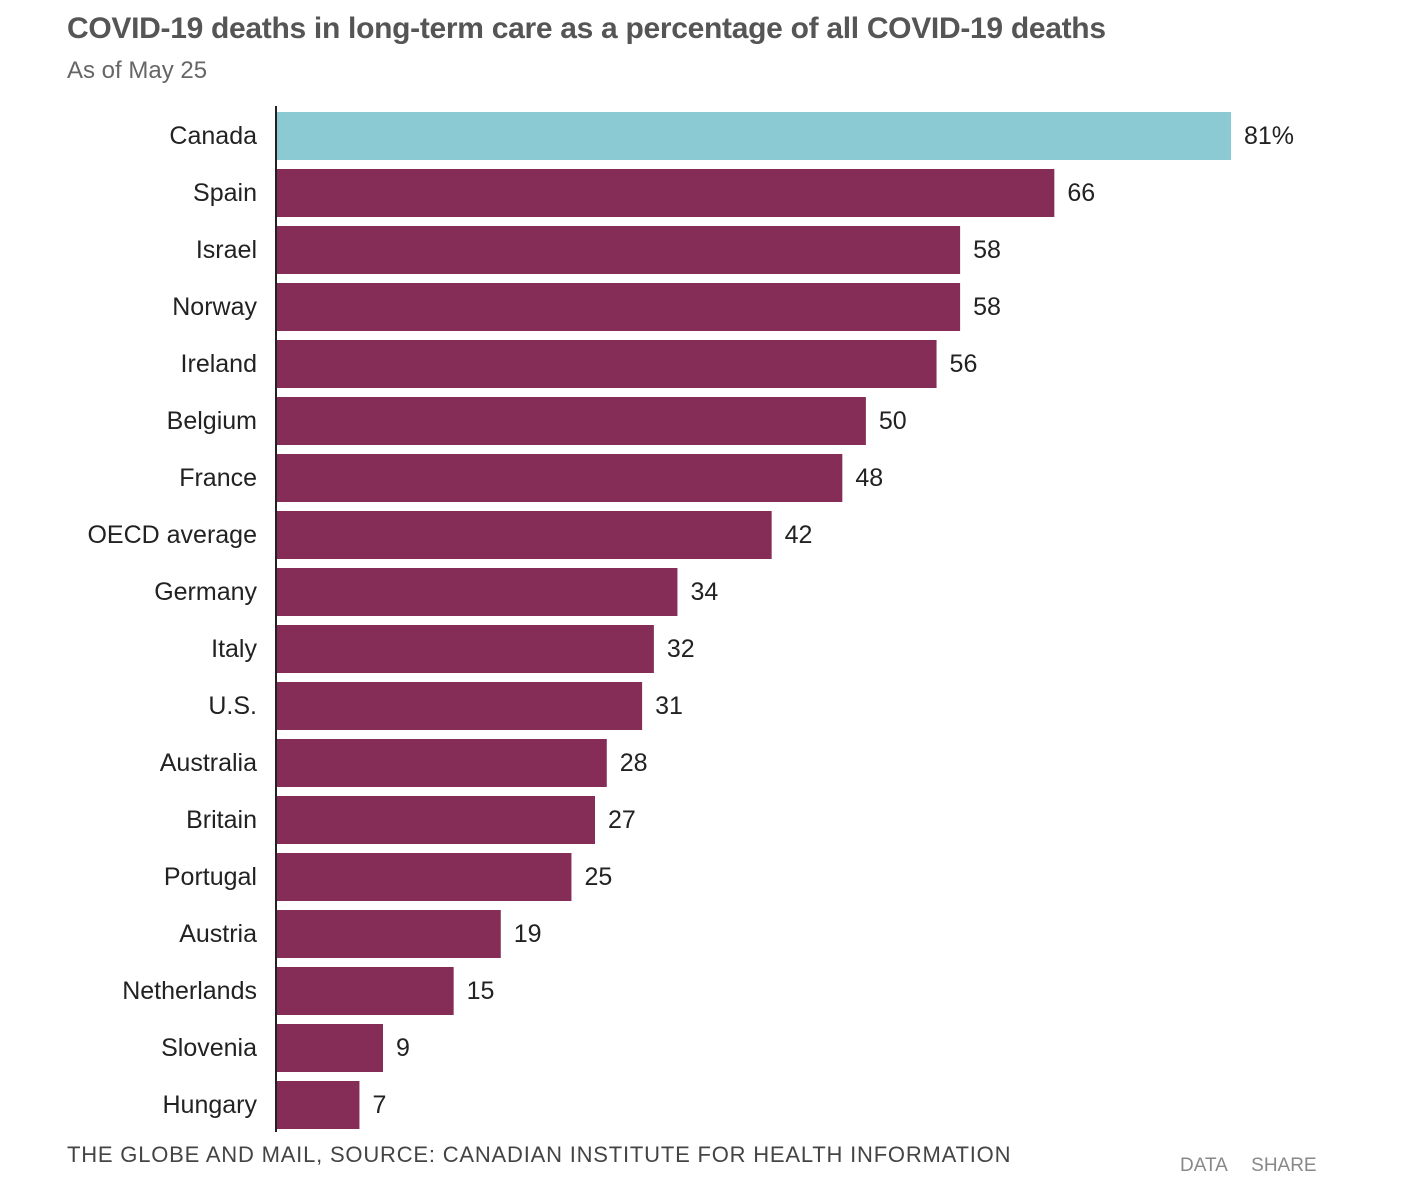 The image size is (1414, 1178). I want to click on category-label-germany: Germany, so click(205, 592).